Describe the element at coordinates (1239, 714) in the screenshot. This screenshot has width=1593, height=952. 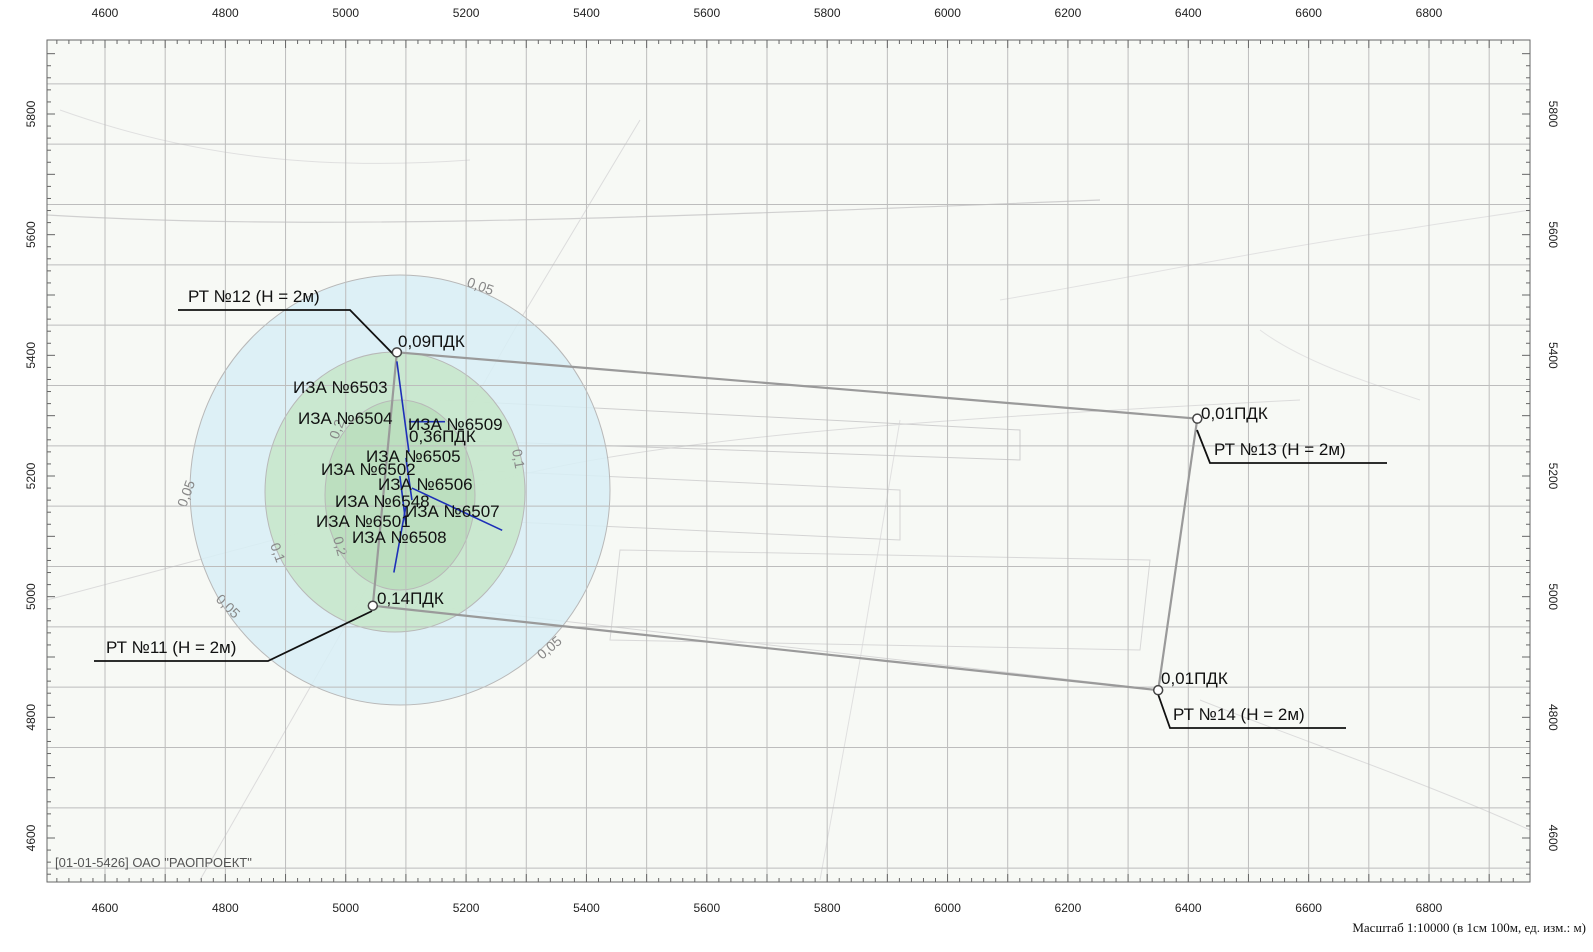
I see `control-point-label: РТ №14 (Н = 2м)` at that location.